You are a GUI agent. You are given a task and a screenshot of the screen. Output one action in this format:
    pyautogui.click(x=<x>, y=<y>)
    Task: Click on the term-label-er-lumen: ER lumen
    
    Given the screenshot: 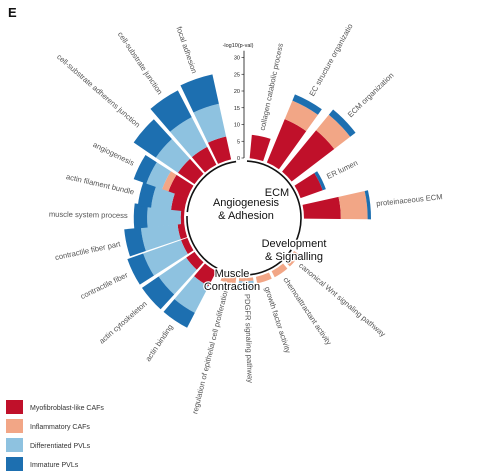 What is the action you would take?
    pyautogui.click(x=342, y=169)
    